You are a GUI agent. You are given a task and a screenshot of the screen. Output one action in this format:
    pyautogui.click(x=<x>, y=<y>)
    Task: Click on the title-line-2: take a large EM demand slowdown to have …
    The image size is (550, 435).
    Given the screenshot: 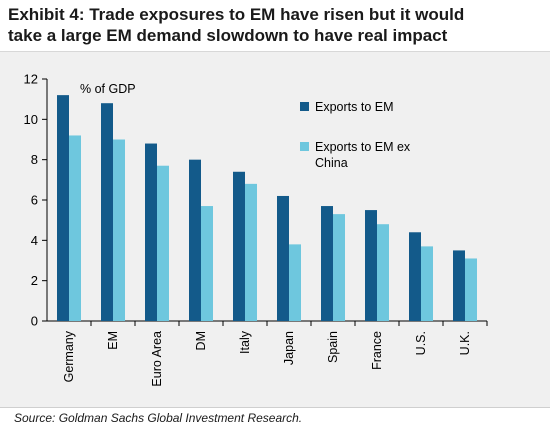 What is the action you would take?
    pyautogui.click(x=228, y=35)
    